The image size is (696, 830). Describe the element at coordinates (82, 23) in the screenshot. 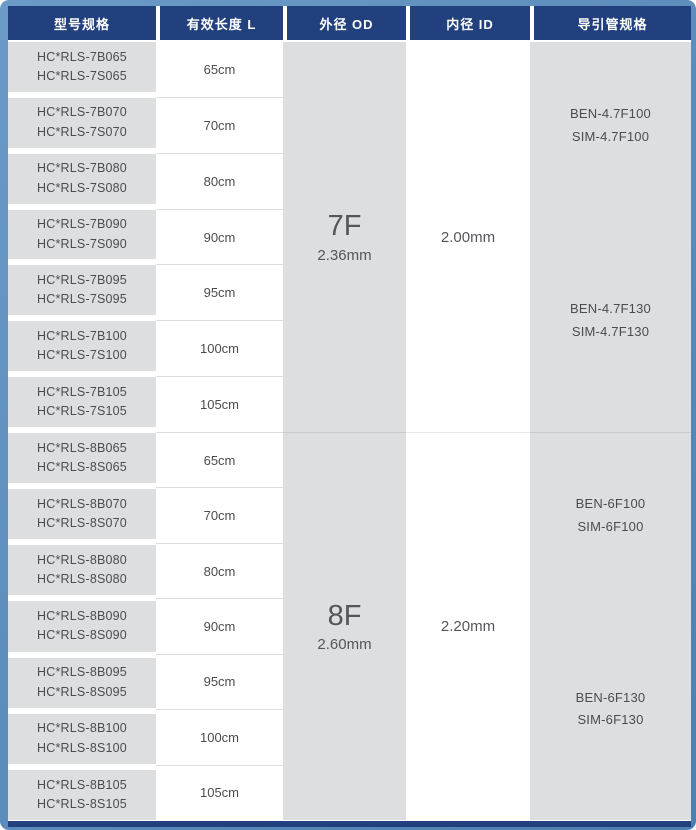

I see `header-model-spec: 型号规格` at that location.